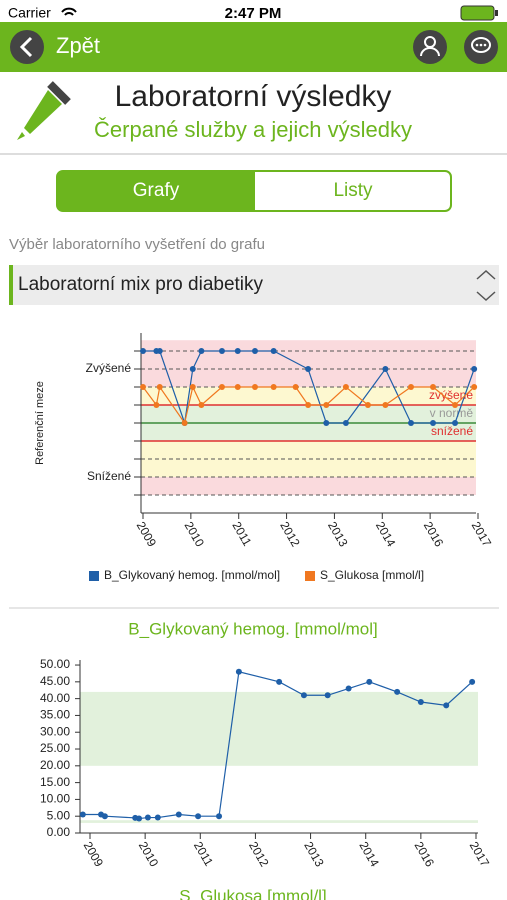 This screenshot has width=507, height=900. What do you see at coordinates (430, 52) in the screenshot?
I see `profile-body` at bounding box center [430, 52].